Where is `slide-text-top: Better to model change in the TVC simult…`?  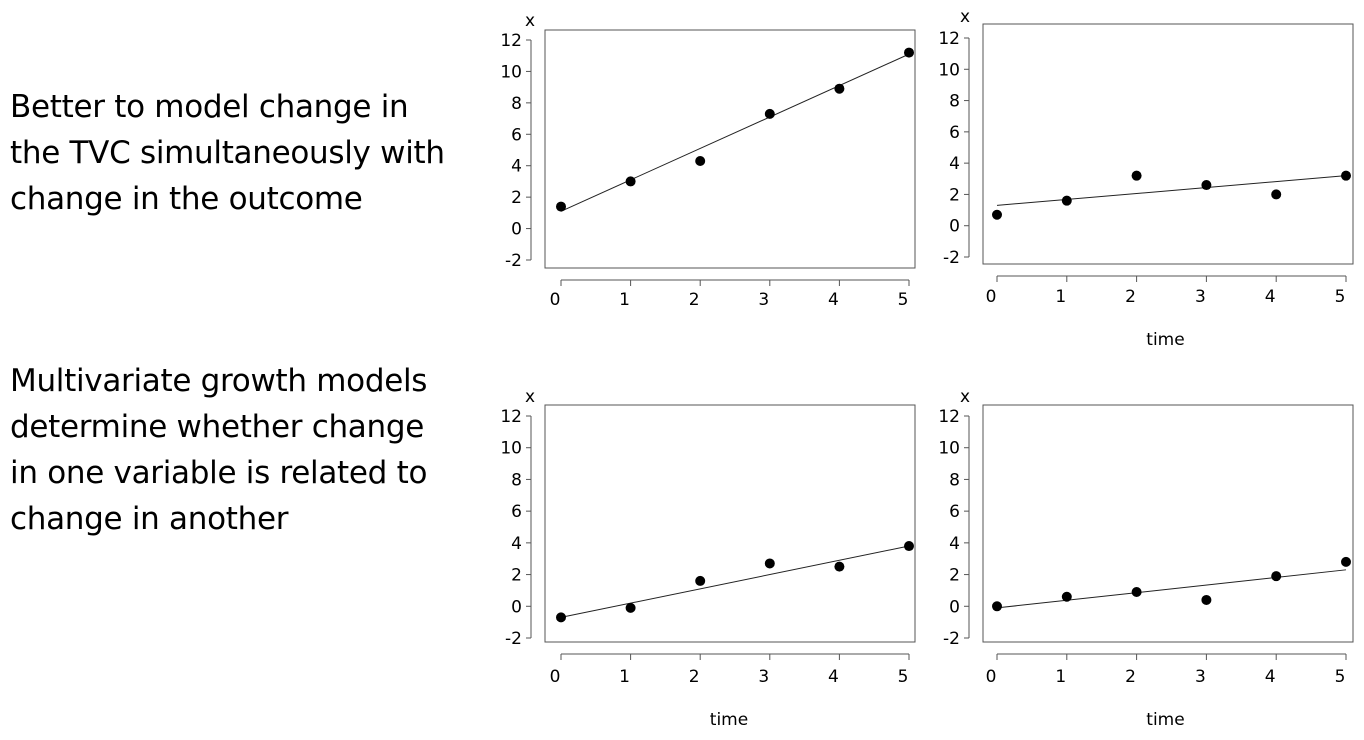
slide-text-top: Better to model change in the TVC simult… is located at coordinates (227, 153).